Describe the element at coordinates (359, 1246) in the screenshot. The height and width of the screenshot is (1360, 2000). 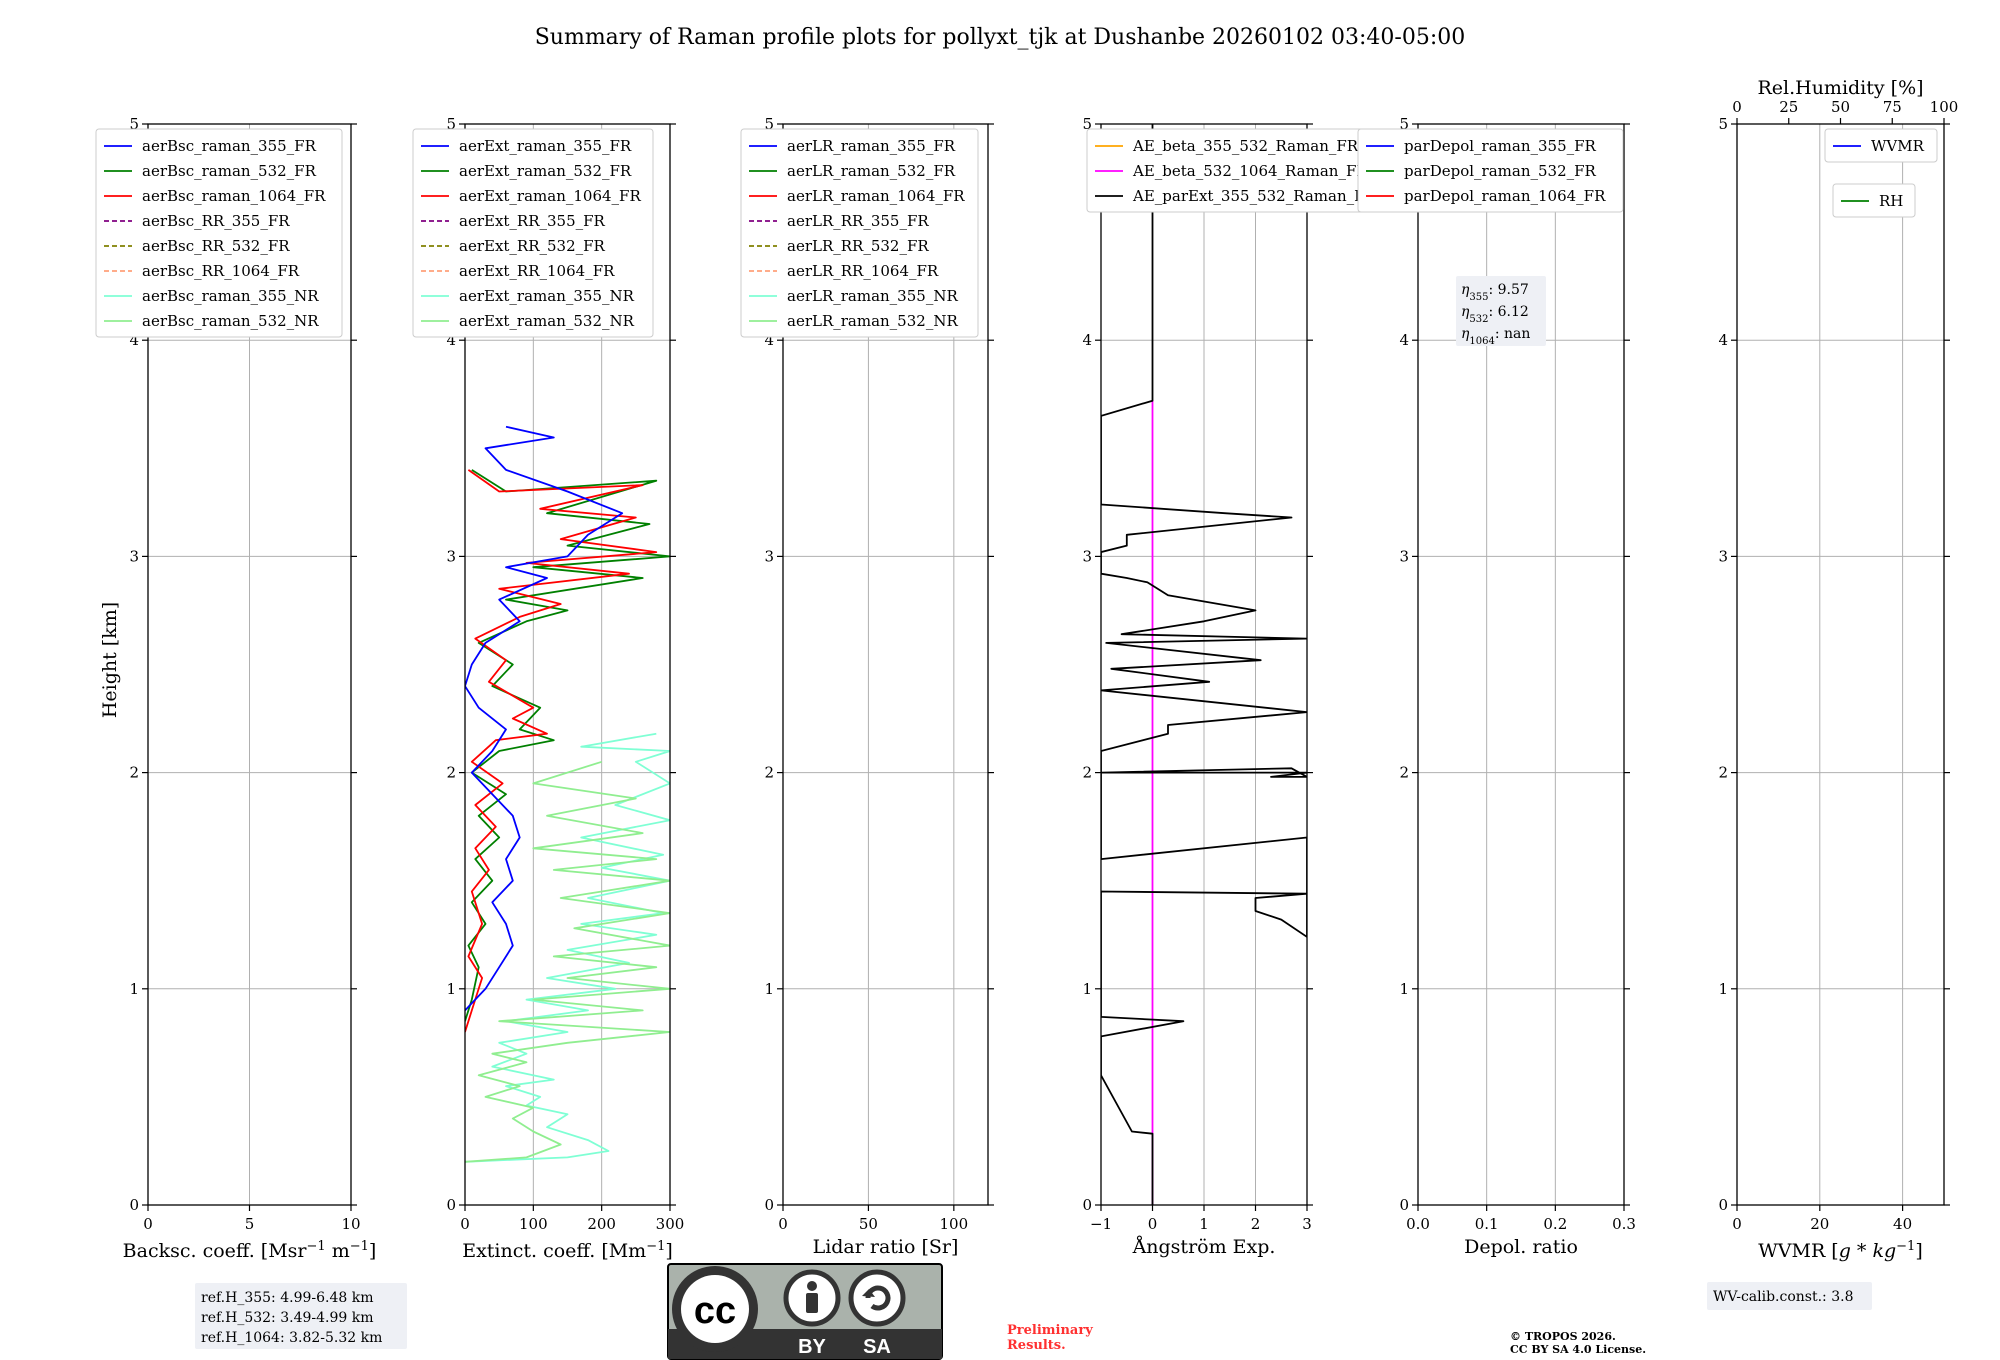
I see `xlabel-sup2: −1` at that location.